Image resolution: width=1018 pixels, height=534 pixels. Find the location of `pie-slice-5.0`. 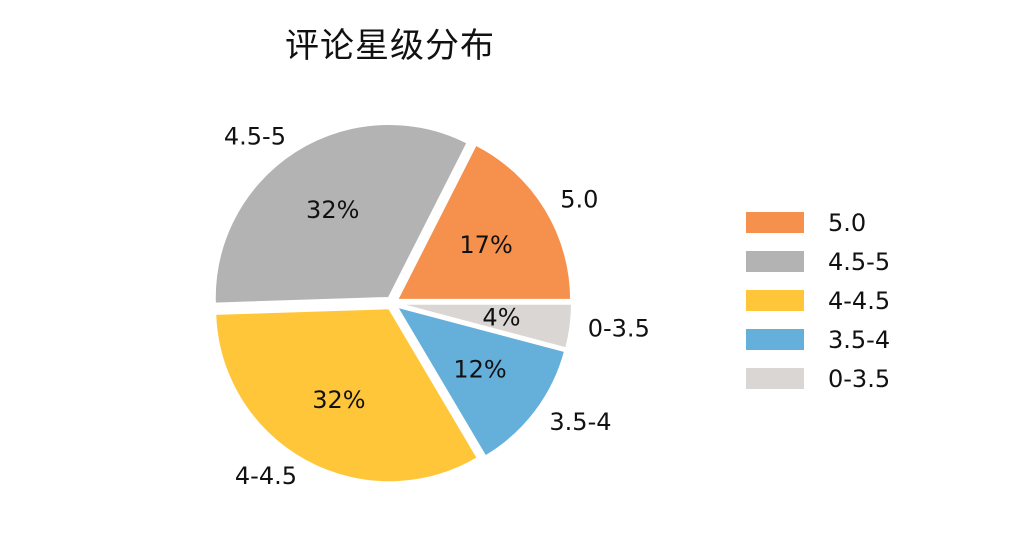

pie-slice-5.0 is located at coordinates (484, 222).